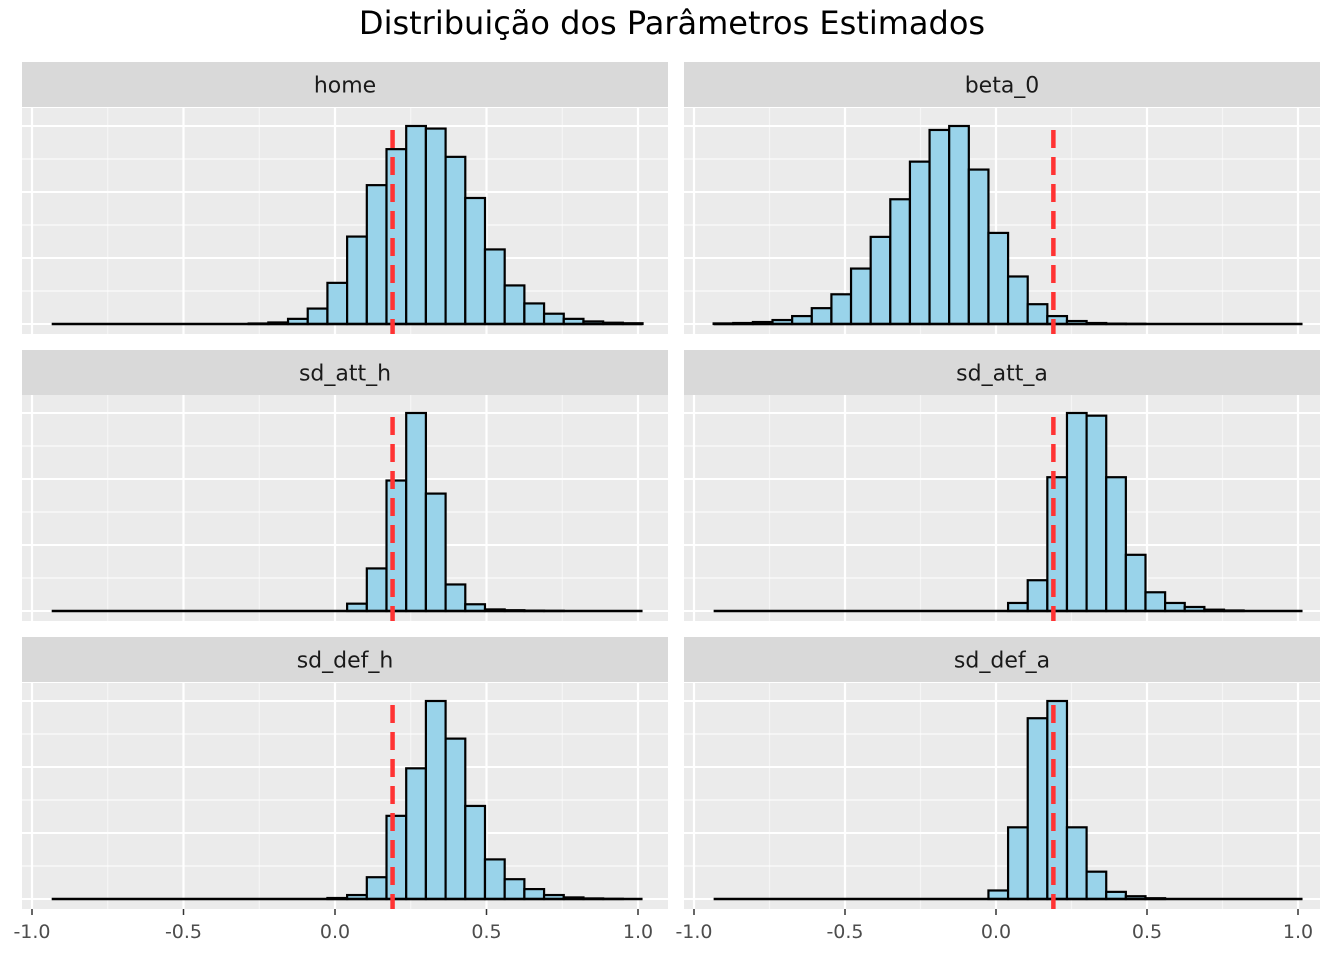  Describe the element at coordinates (672, 23) in the screenshot. I see `chart-title: Distribuição dos Parâmetros Estimados` at that location.